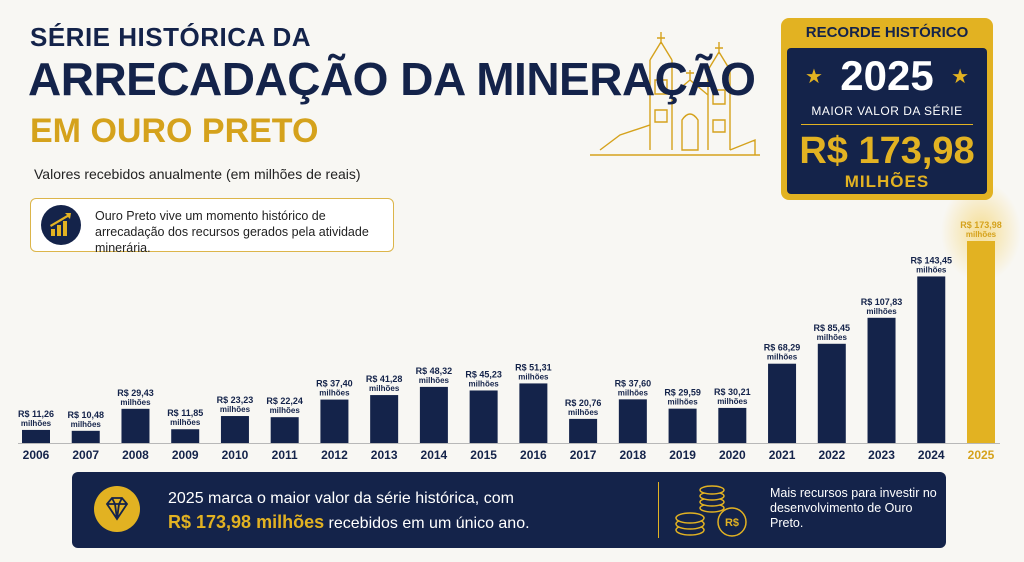  I want to click on x-tick-label: 2014, so click(434, 455).